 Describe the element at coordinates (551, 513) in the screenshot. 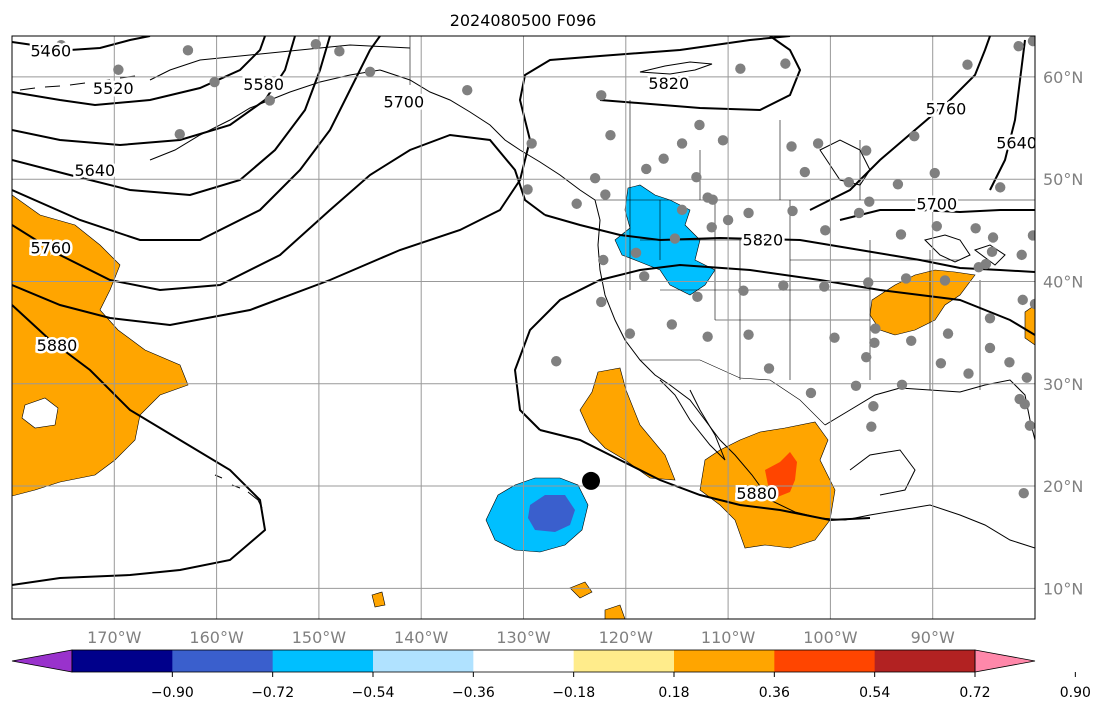

I see `strong-negative-anomaly` at that location.